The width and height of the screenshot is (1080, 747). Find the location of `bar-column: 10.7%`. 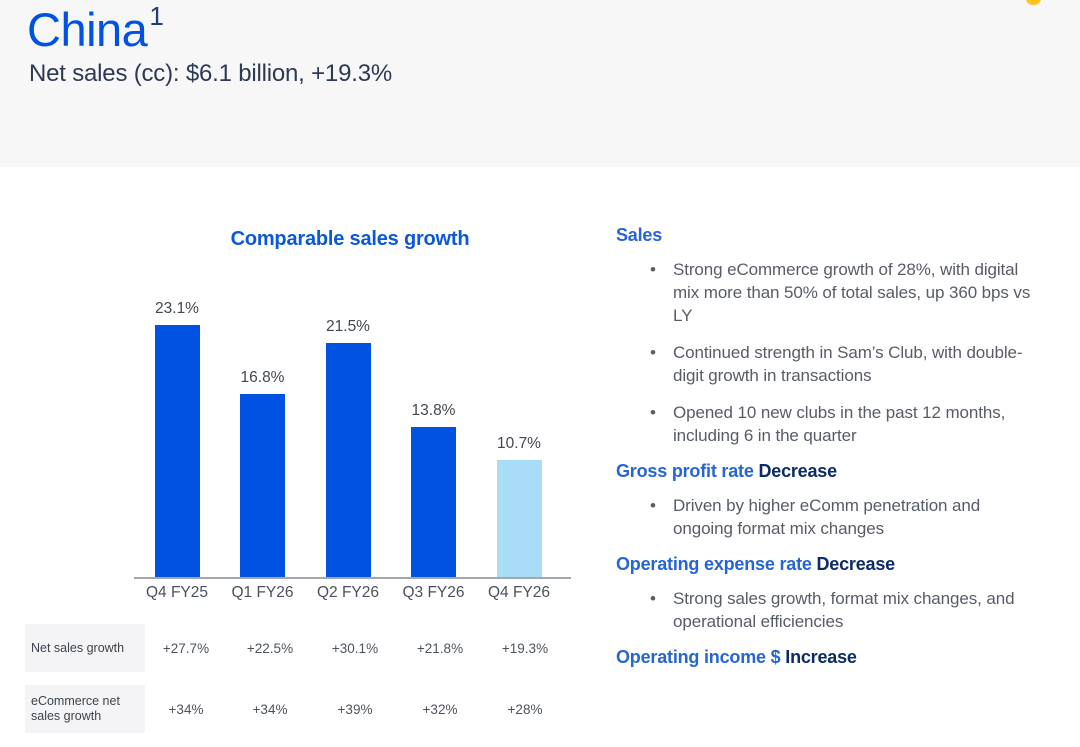

bar-column: 10.7% is located at coordinates (519, 506).